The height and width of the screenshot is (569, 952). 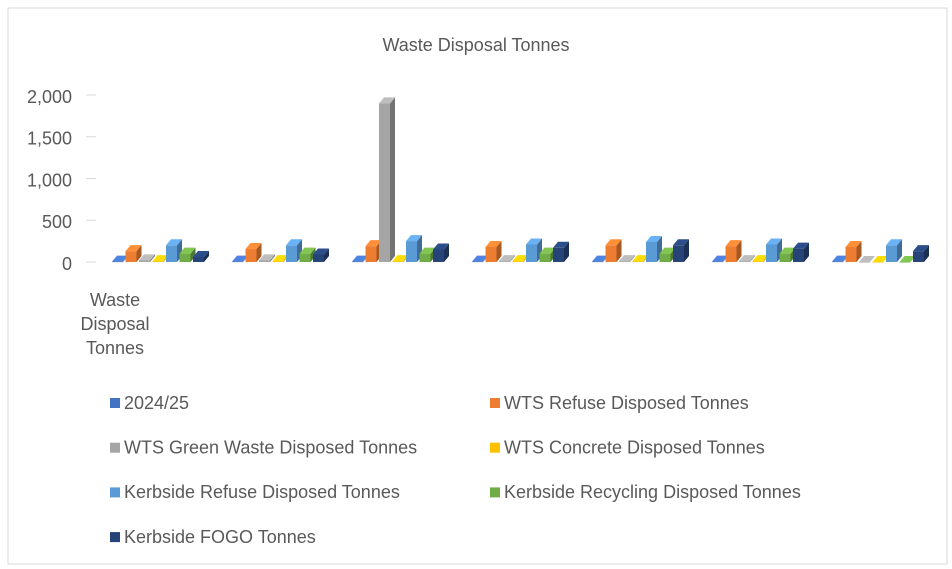 What do you see at coordinates (49, 139) in the screenshot?
I see `y-tick-label: 1,500` at bounding box center [49, 139].